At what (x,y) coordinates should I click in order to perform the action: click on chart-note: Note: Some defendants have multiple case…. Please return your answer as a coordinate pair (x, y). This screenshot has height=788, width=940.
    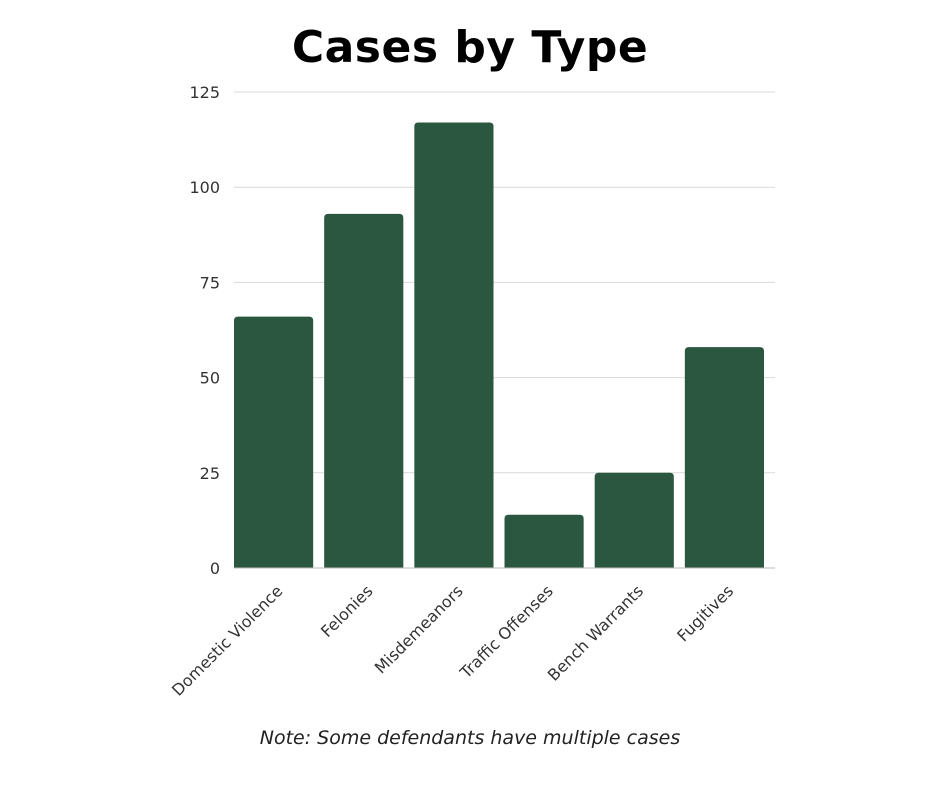
    Looking at the image, I should click on (470, 738).